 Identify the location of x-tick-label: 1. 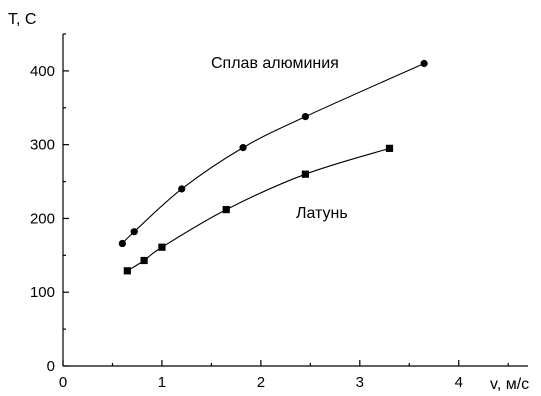
(162, 382).